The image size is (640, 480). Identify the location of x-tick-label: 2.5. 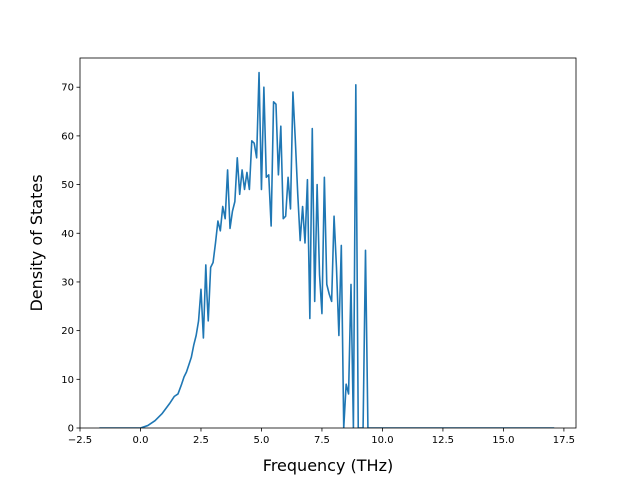
(201, 440).